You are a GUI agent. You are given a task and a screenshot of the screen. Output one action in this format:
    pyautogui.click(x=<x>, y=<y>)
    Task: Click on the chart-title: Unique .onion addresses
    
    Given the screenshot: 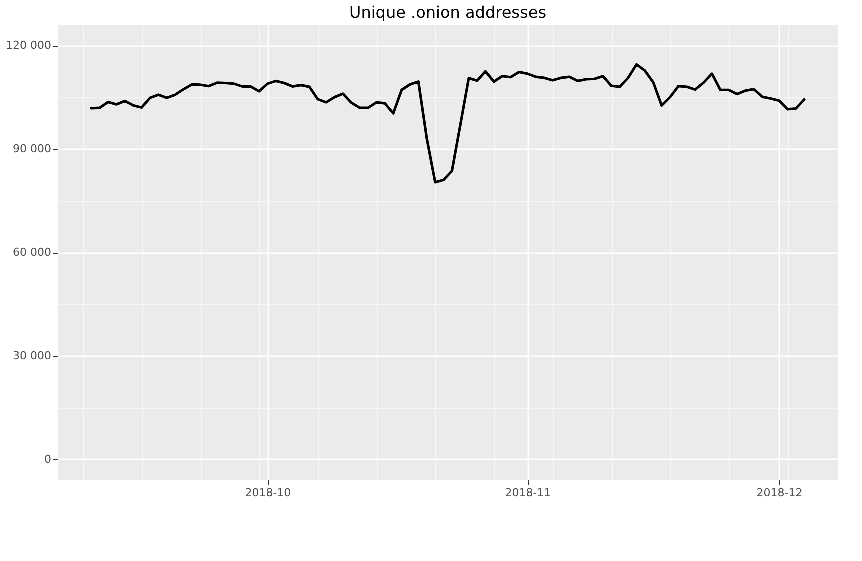 What is the action you would take?
    pyautogui.click(x=448, y=12)
    